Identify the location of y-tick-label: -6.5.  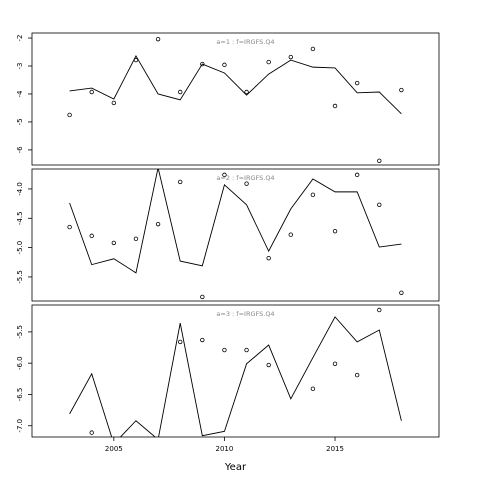
(20, 395).